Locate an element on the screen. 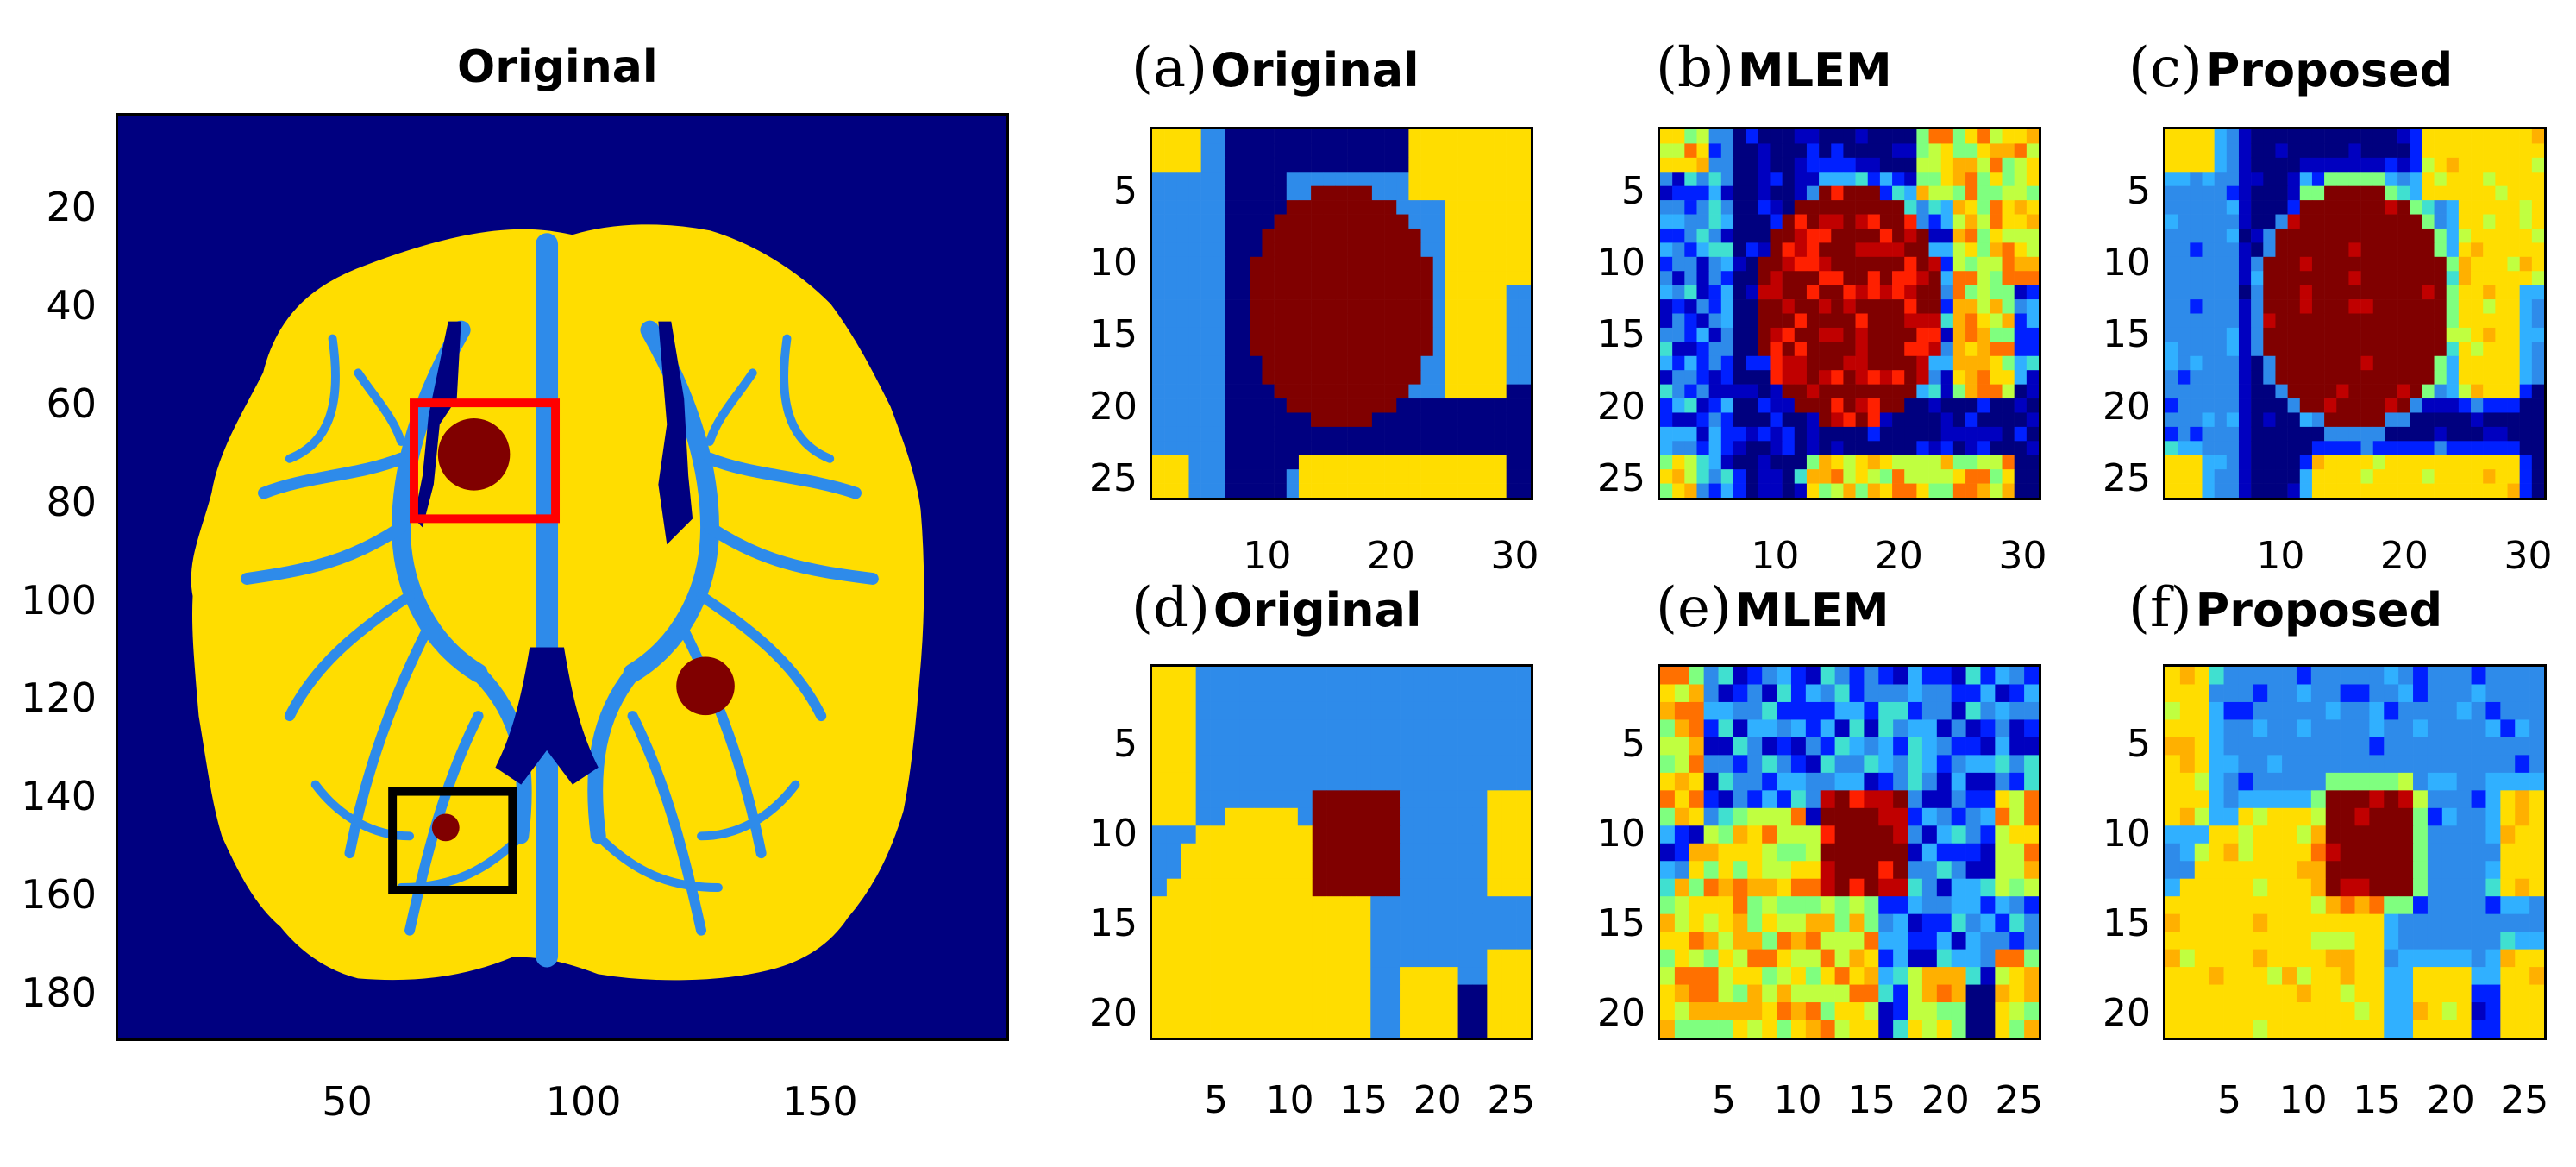 The image size is (2576, 1167). top-ytick-2-2: 15 is located at coordinates (2127, 334).